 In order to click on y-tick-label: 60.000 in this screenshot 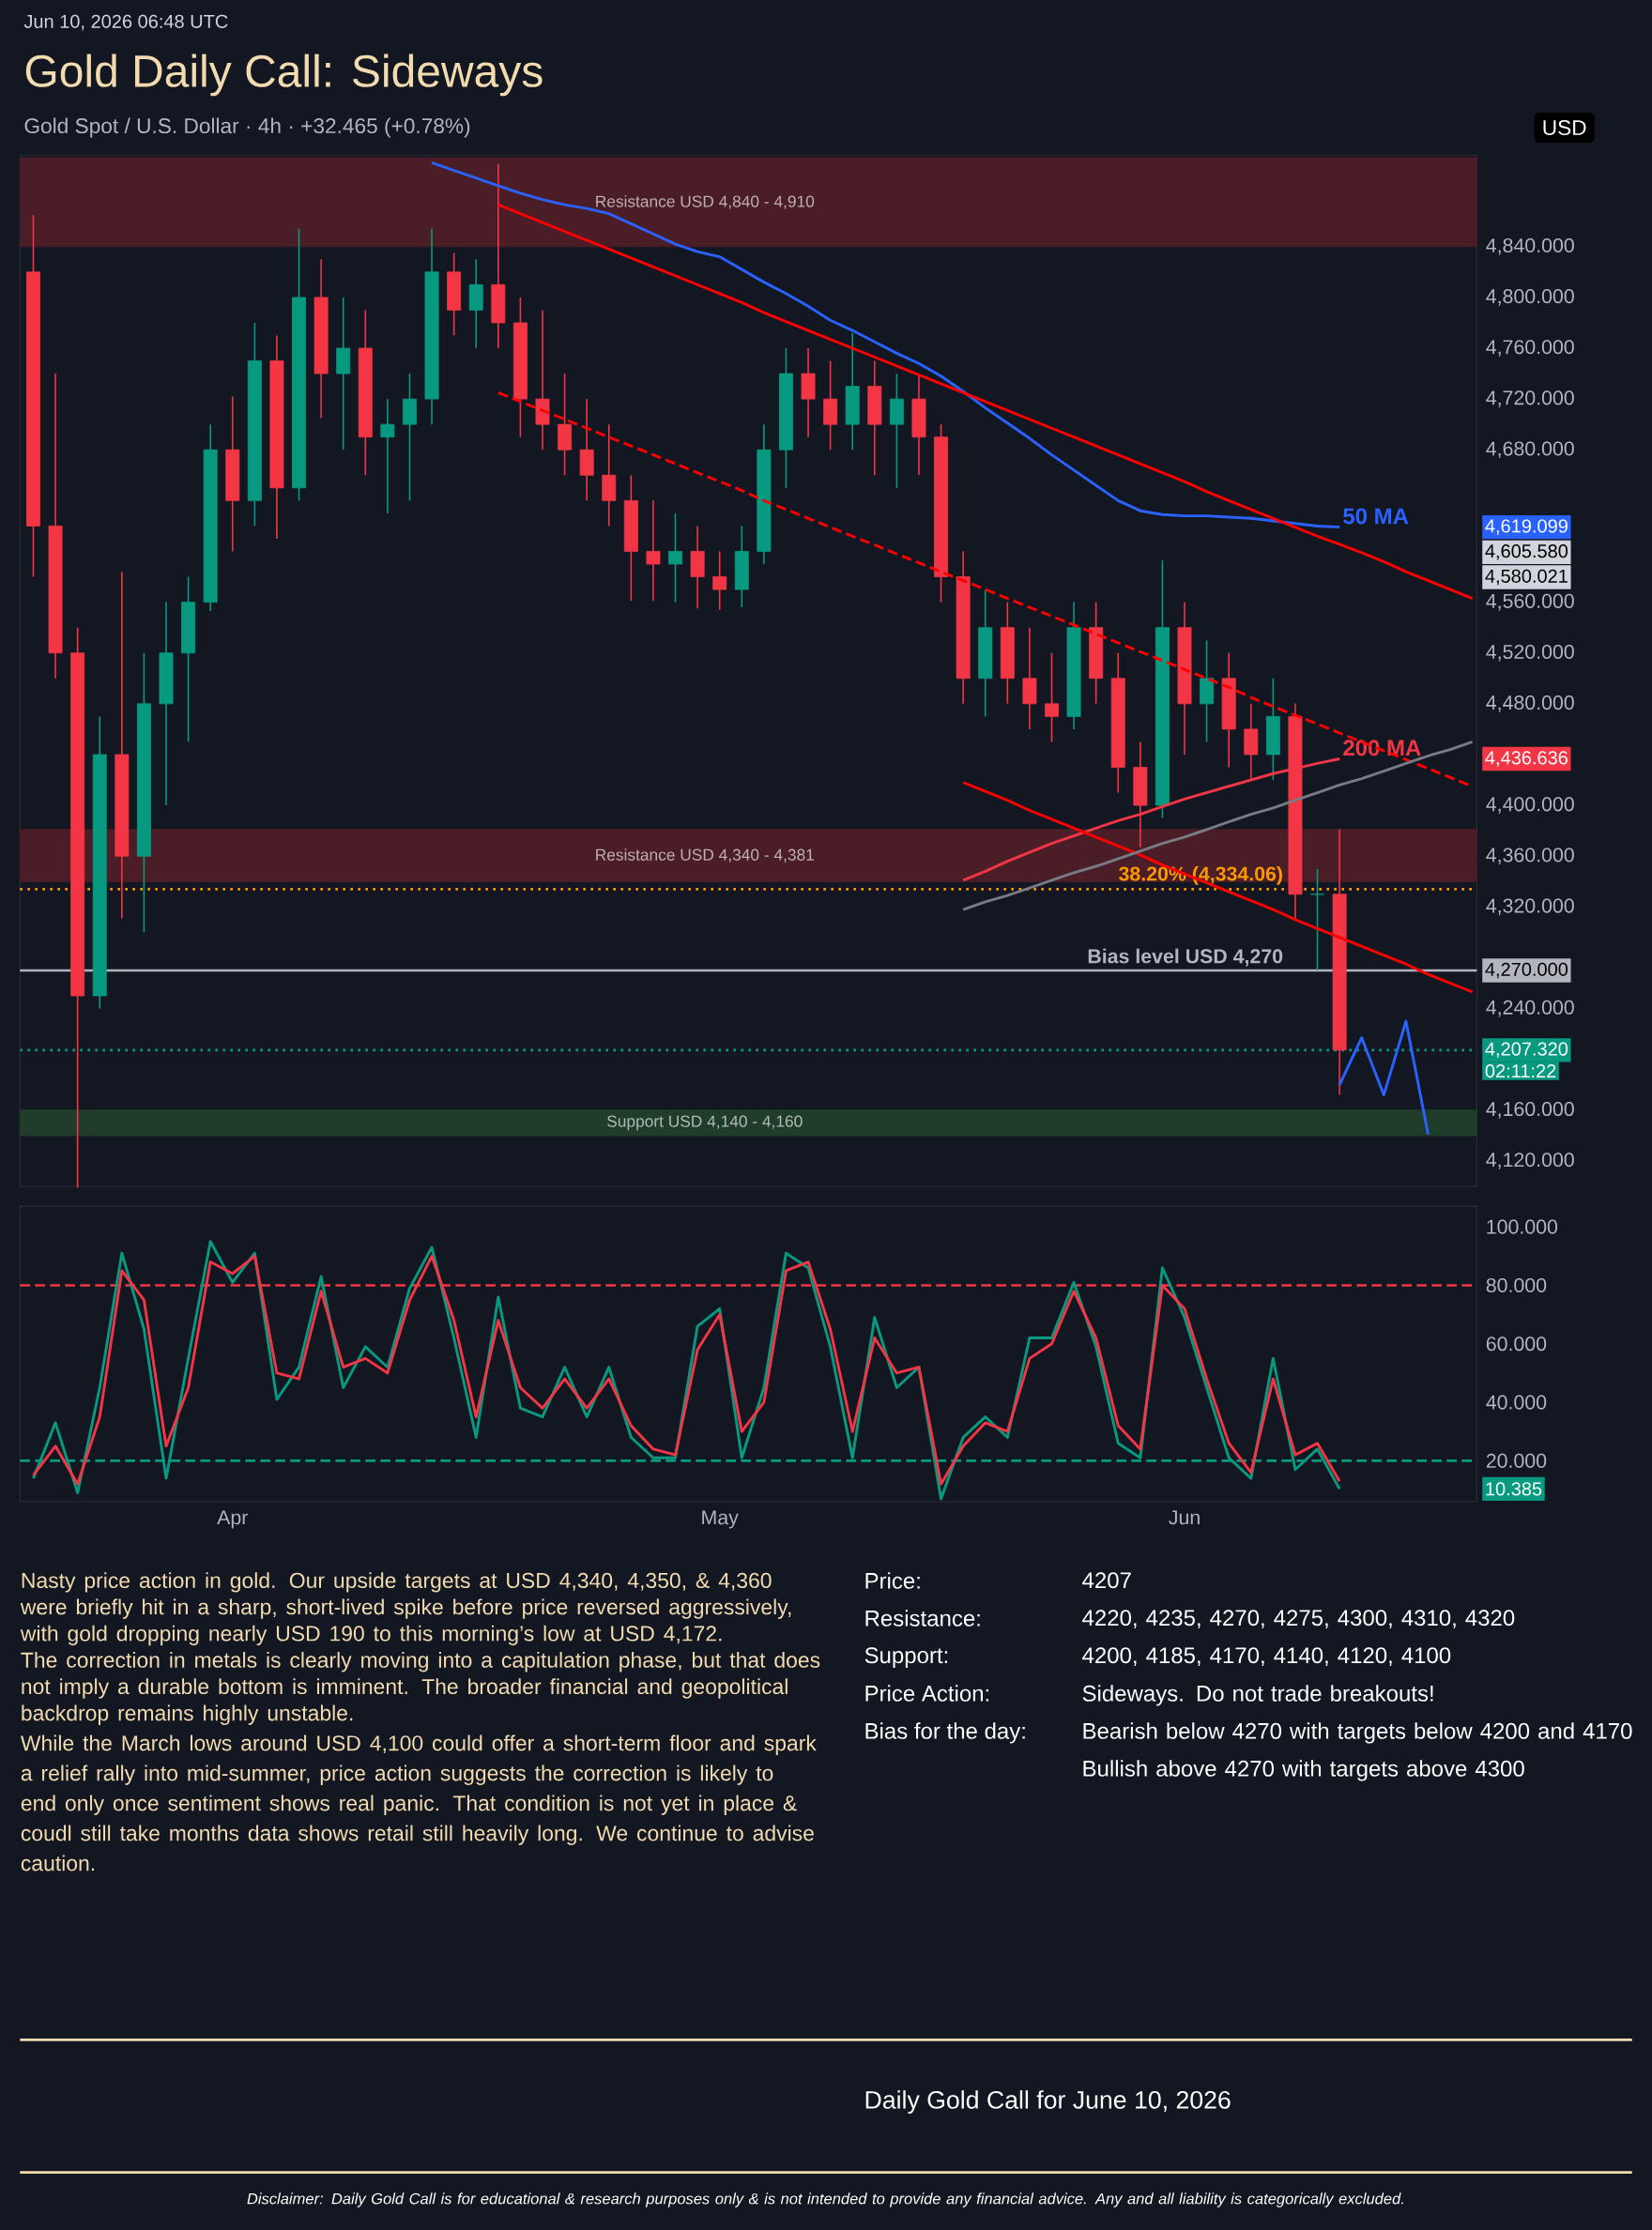, I will do `click(1516, 1344)`.